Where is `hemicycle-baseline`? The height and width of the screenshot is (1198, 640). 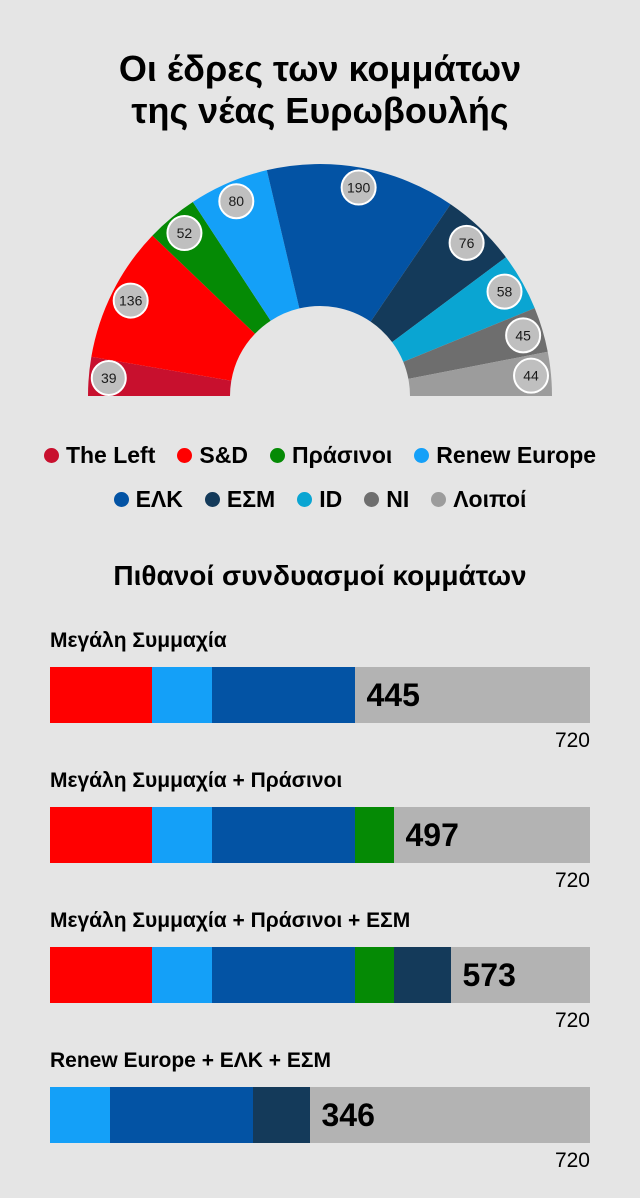 hemicycle-baseline is located at coordinates (320, 403).